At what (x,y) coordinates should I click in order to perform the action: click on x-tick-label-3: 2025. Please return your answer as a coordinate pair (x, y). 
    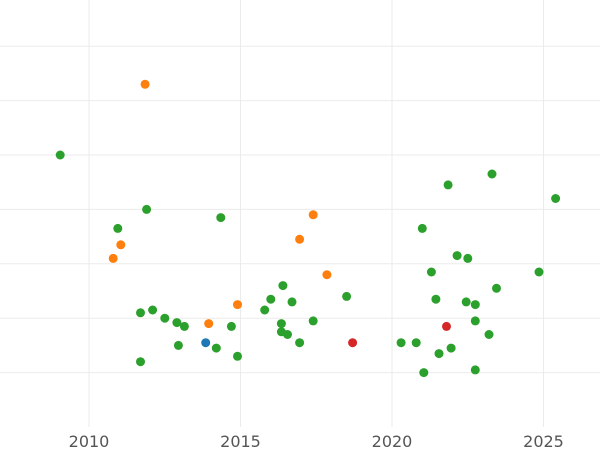
    Looking at the image, I should click on (543, 441).